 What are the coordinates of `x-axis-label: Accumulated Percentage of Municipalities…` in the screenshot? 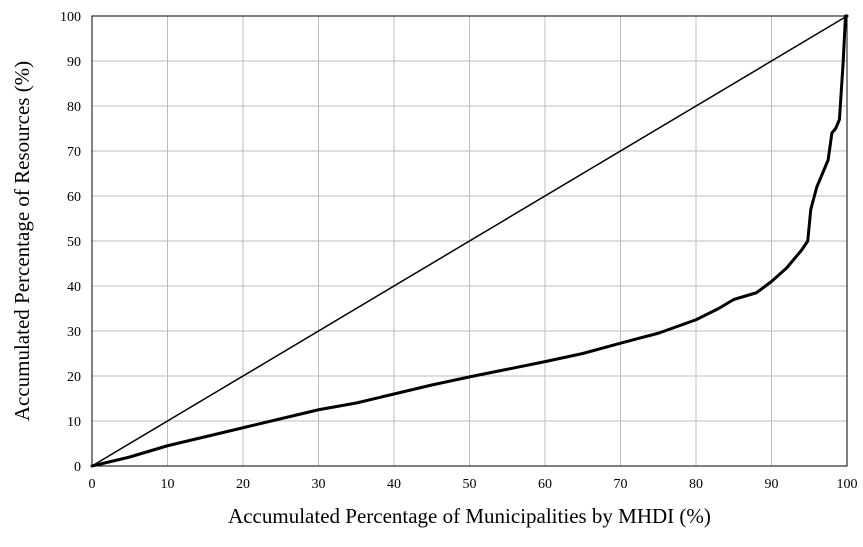 It's located at (469, 516).